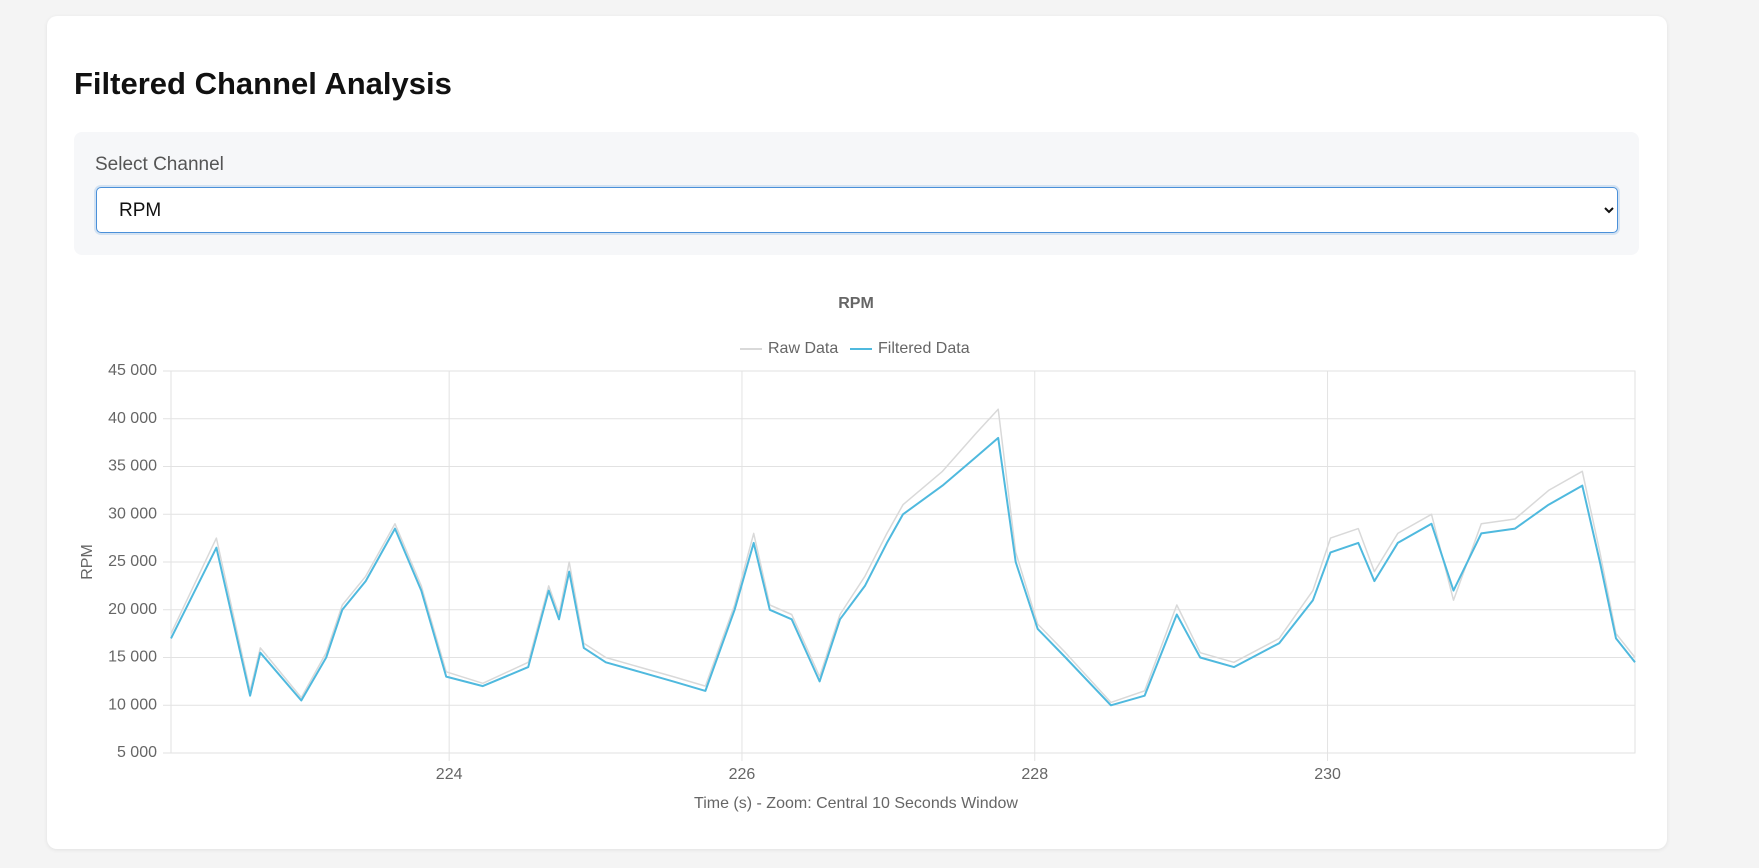 The image size is (1759, 868). What do you see at coordinates (924, 348) in the screenshot?
I see `legend-label: Filtered Data` at bounding box center [924, 348].